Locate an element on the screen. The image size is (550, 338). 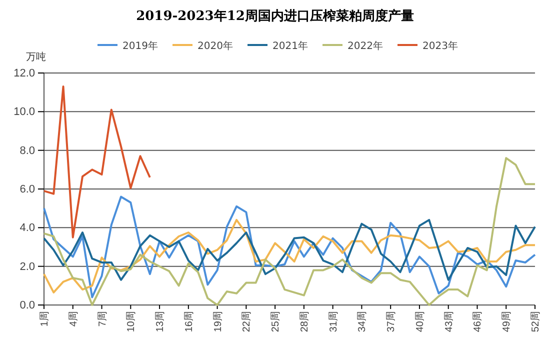
x-tick-label: 34周 is located at coordinates (362, 321).